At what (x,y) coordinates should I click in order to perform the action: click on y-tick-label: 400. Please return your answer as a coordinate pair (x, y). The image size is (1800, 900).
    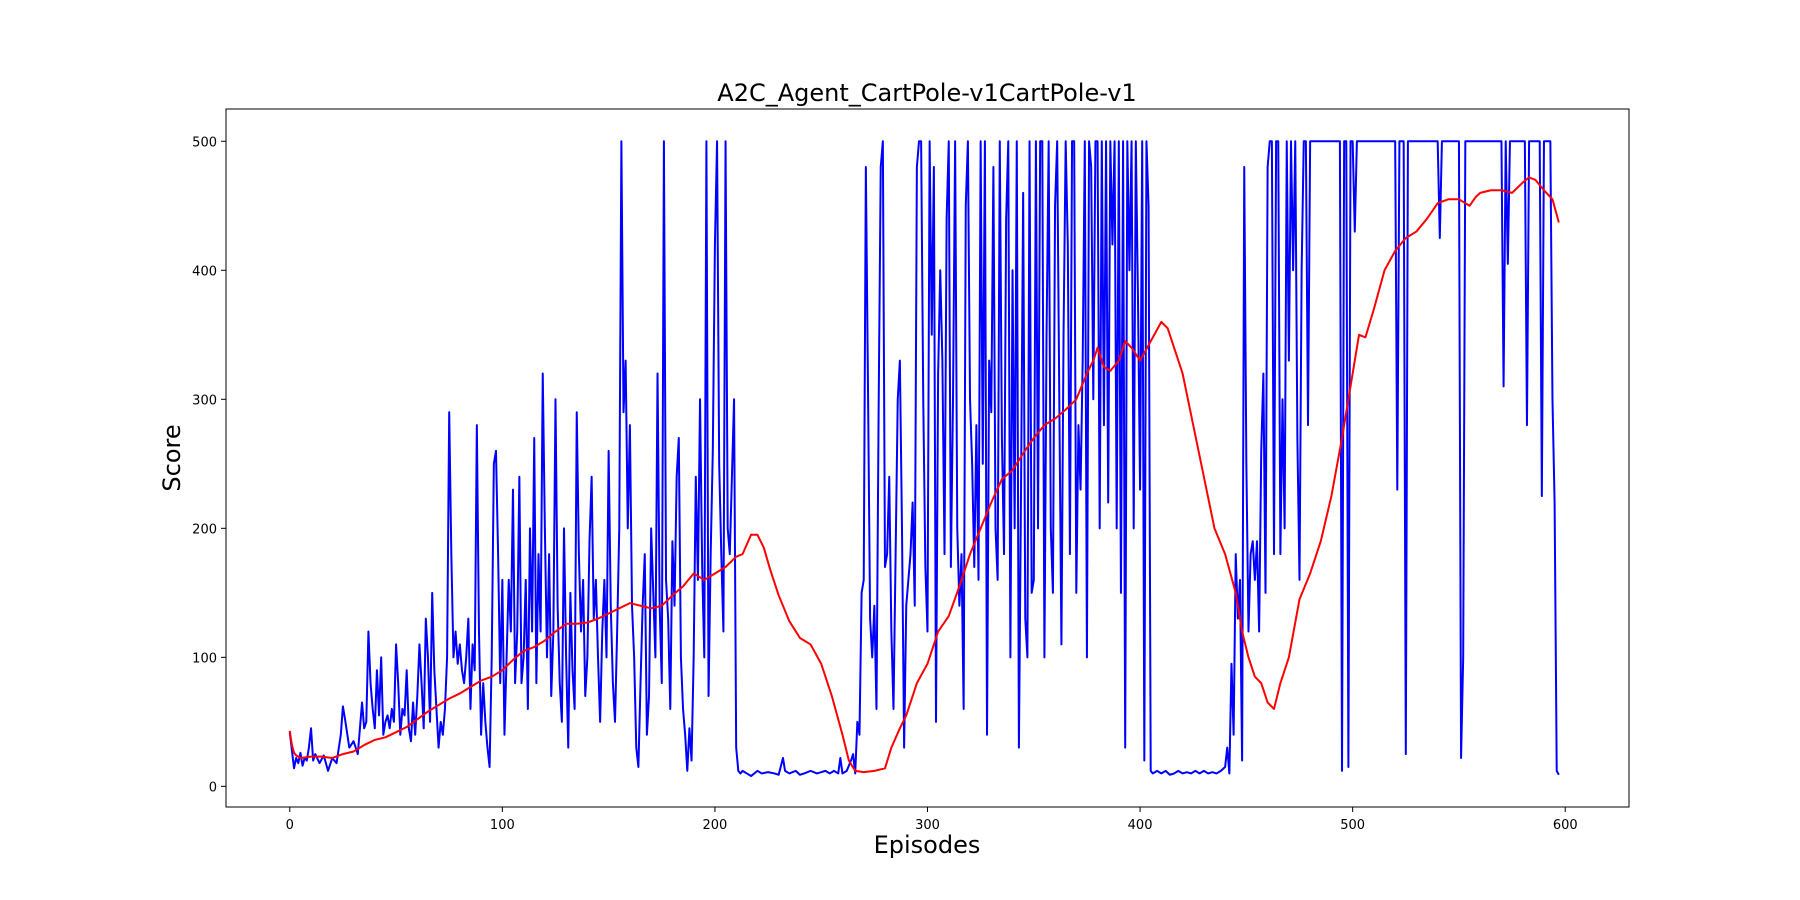
    Looking at the image, I should click on (204, 271).